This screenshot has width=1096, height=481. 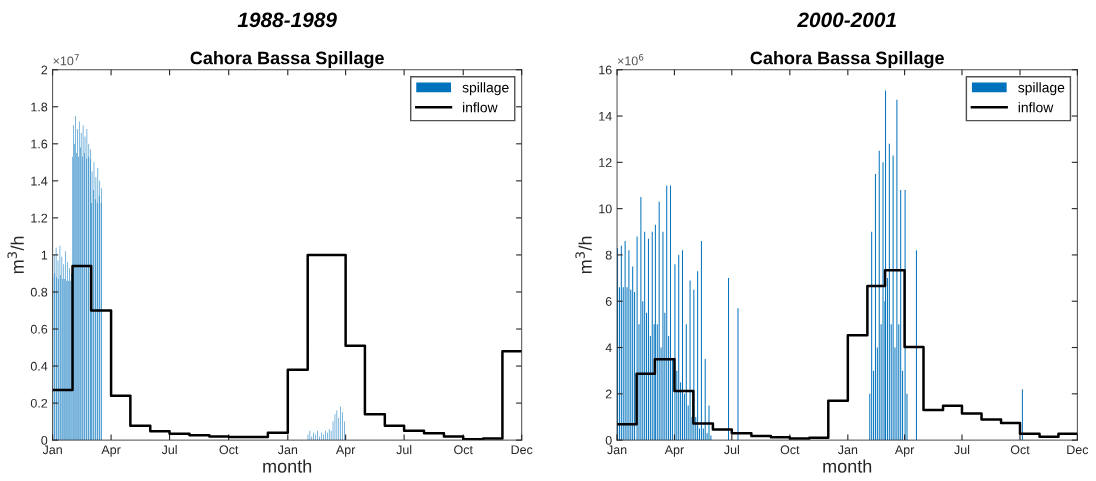 I want to click on y-tick-label: 0.6, so click(x=39, y=329).